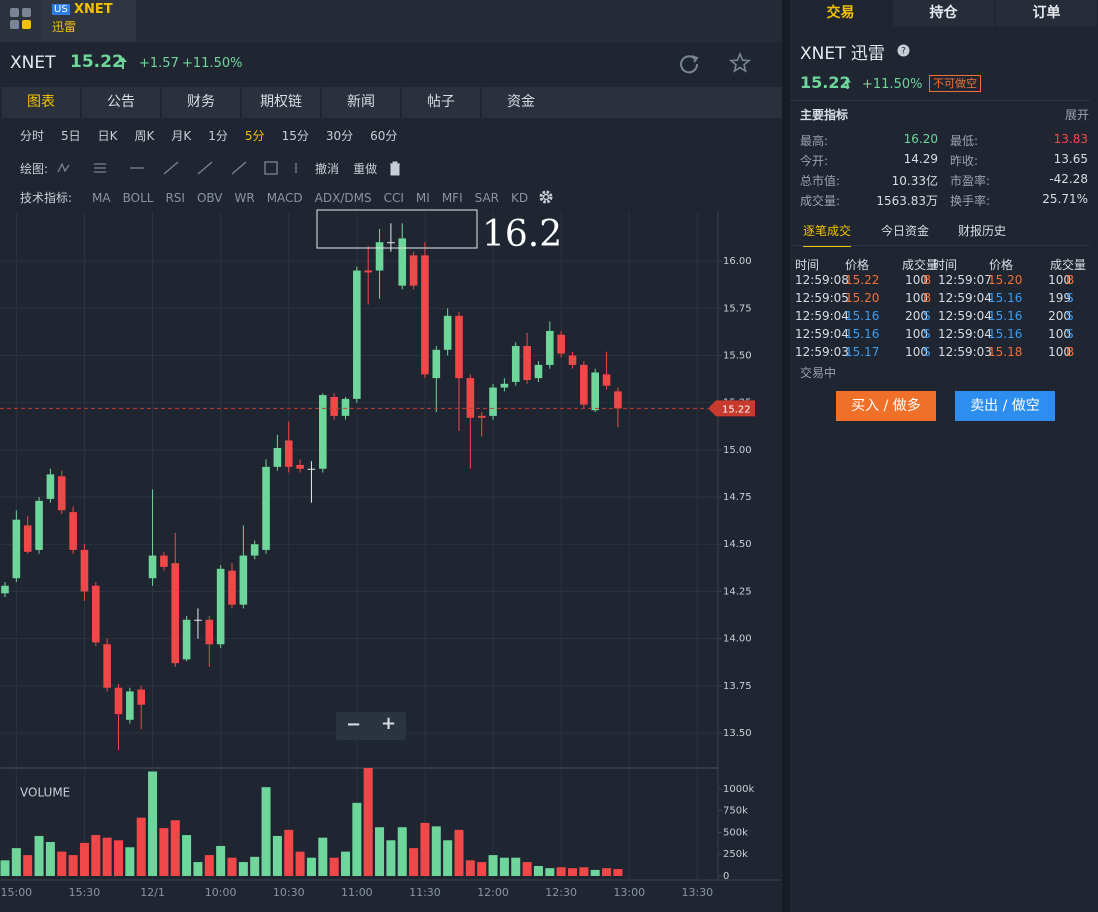  I want to click on tab: 财务, so click(201, 102).